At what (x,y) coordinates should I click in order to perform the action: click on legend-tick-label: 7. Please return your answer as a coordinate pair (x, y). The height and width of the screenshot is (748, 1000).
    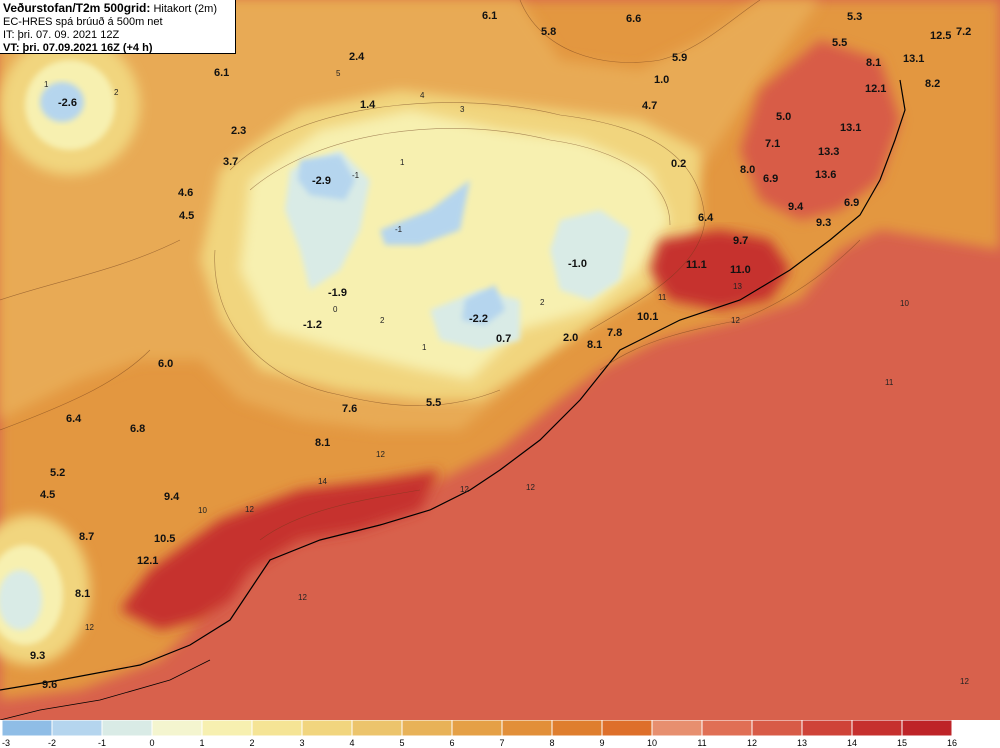
    Looking at the image, I should click on (501, 743).